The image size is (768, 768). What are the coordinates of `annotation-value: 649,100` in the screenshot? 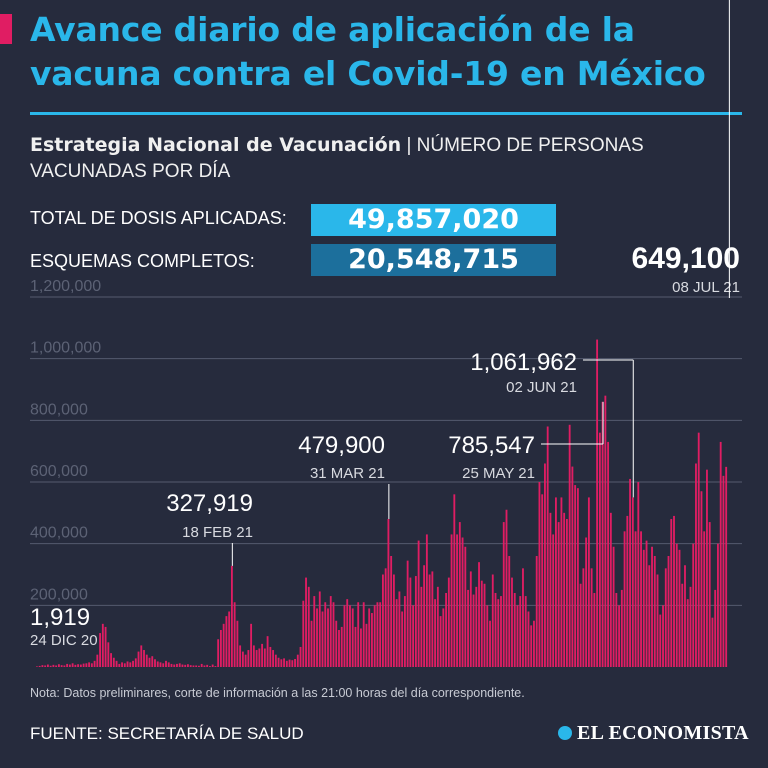 It's located at (686, 258).